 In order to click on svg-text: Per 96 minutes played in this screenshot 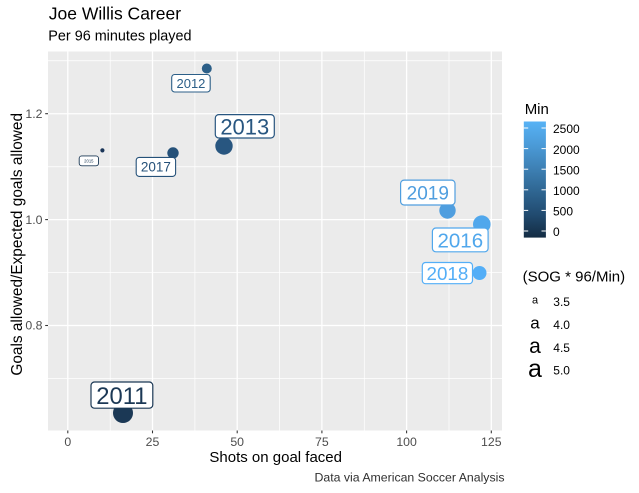, I will do `click(119, 36)`.